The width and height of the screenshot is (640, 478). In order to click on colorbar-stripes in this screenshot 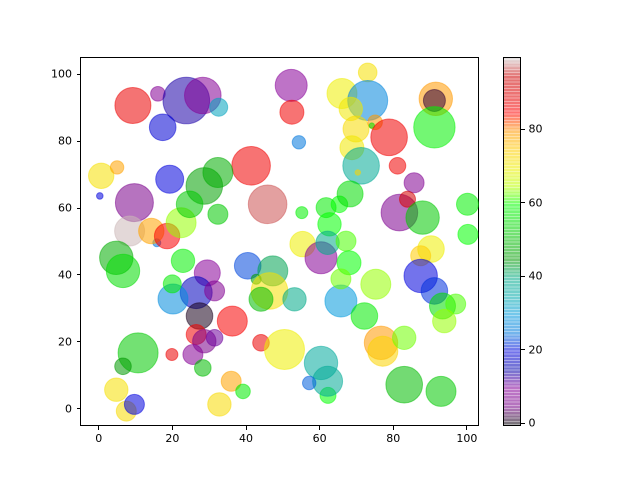, I will do `click(512, 241)`.